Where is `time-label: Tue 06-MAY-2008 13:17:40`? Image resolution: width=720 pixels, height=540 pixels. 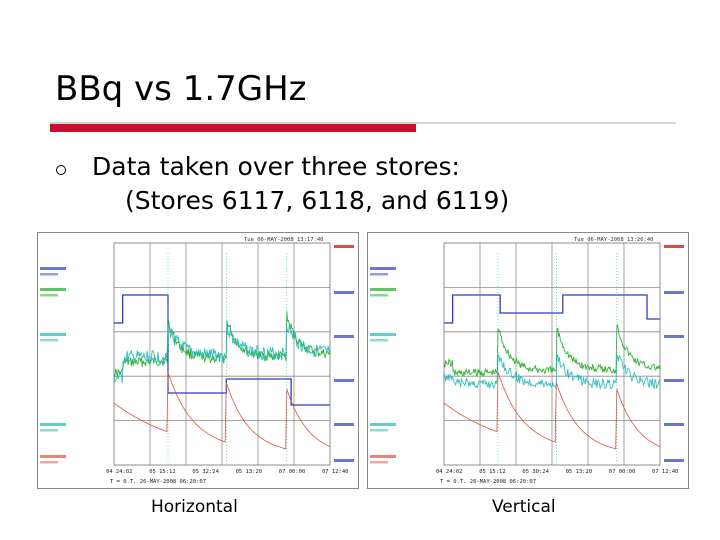 time-label: Tue 06-MAY-2008 13:17:40 is located at coordinates (283, 240).